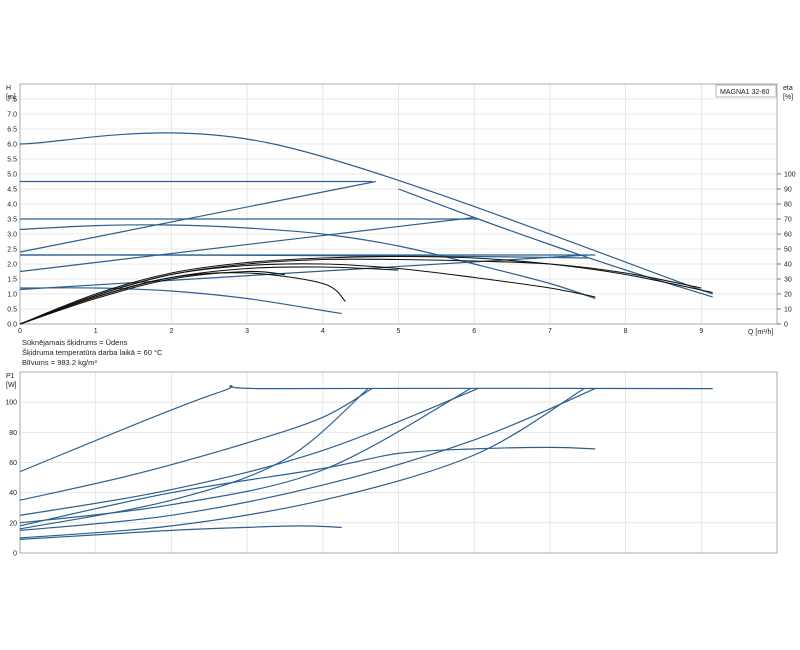  What do you see at coordinates (247, 331) in the screenshot?
I see `x-tick-label: 3` at bounding box center [247, 331].